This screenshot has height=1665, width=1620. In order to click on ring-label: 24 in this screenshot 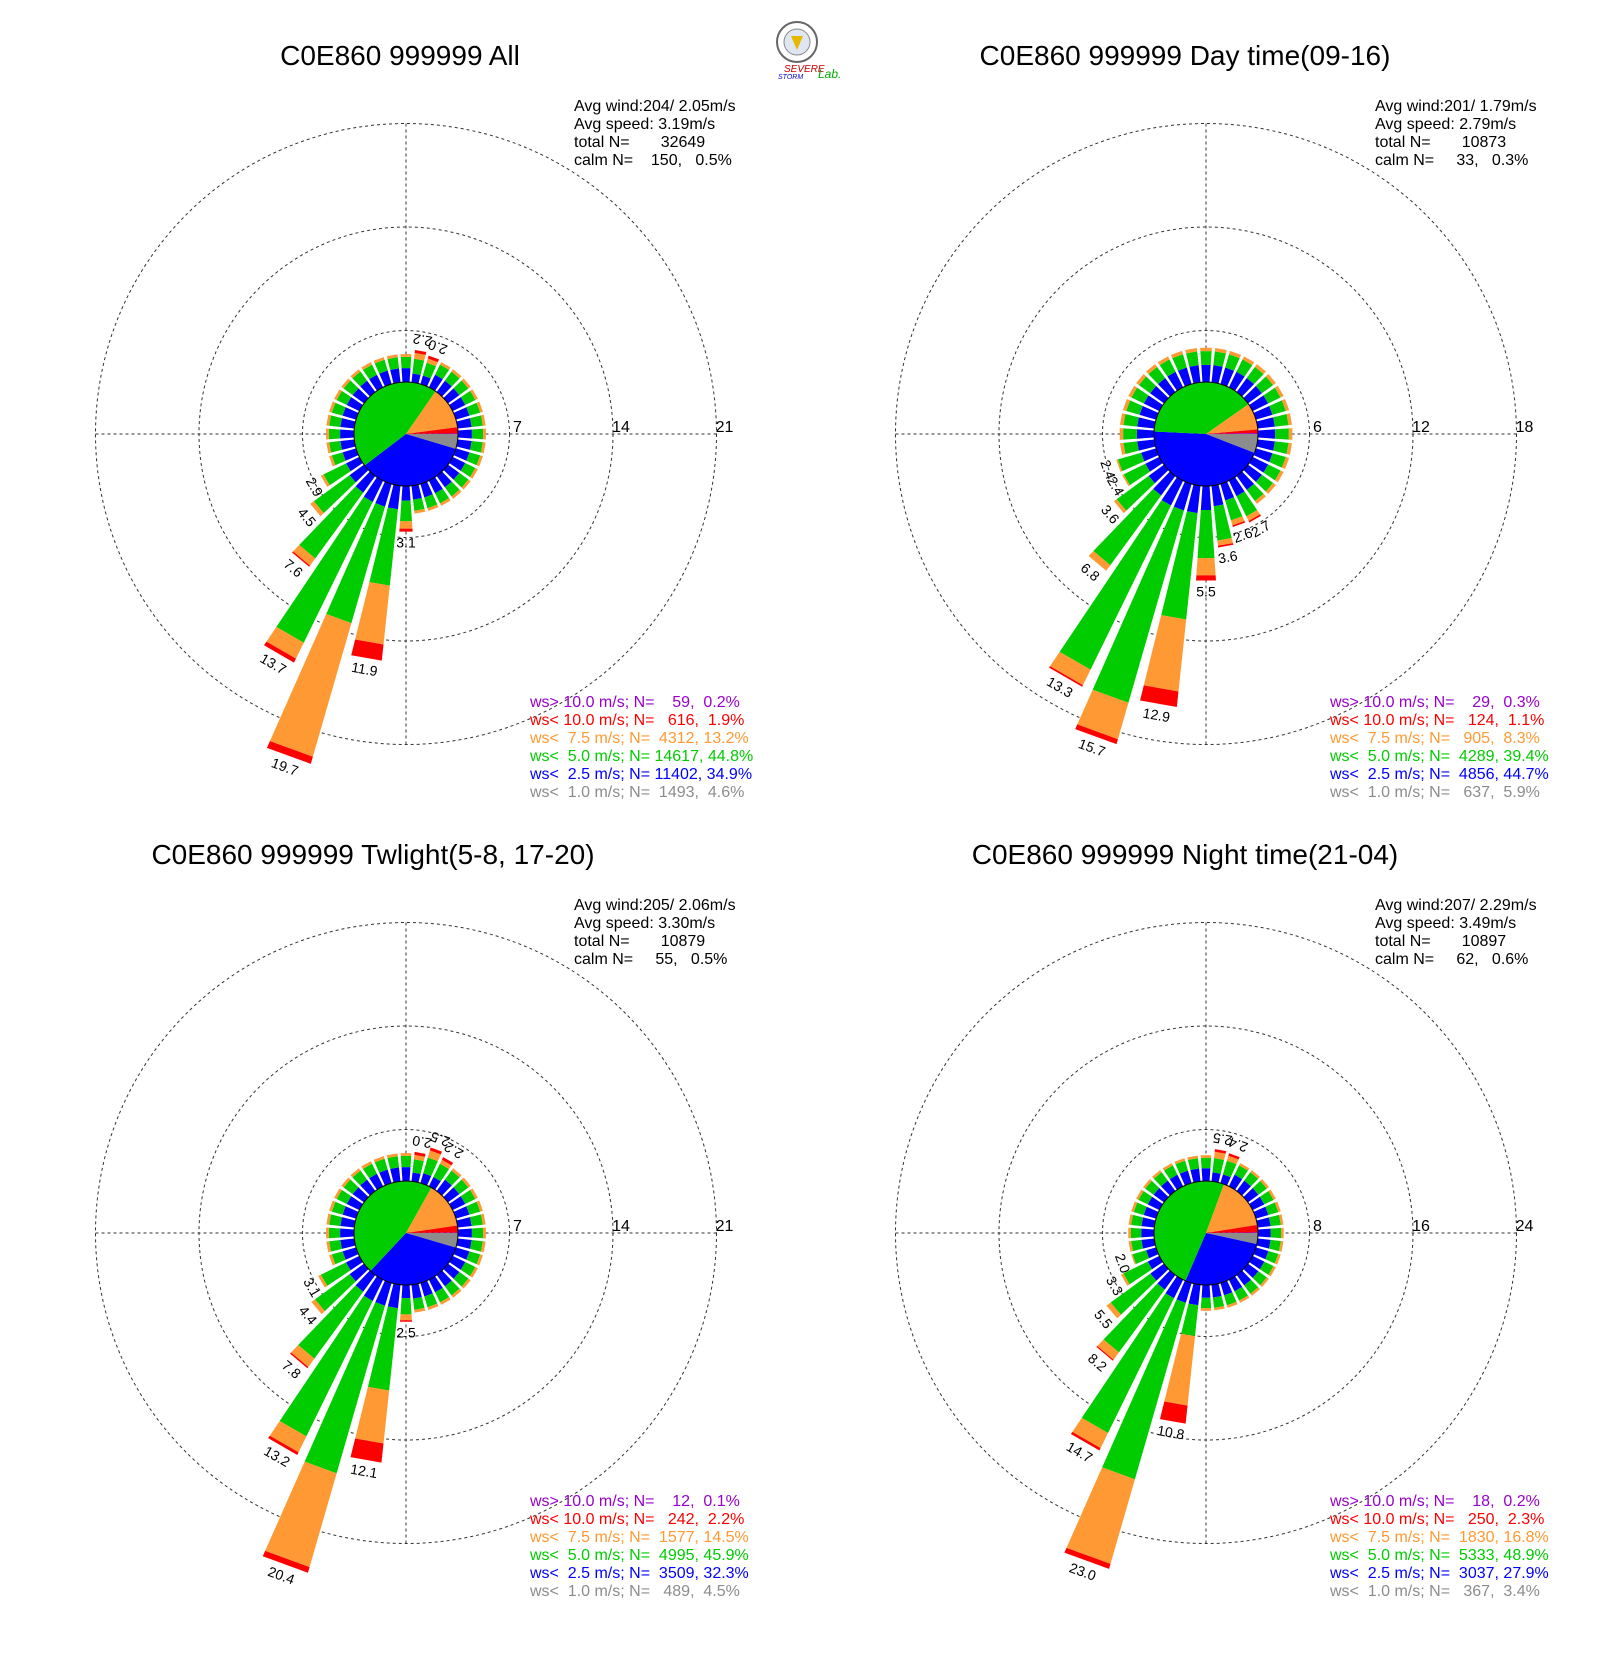, I will do `click(1525, 1226)`.